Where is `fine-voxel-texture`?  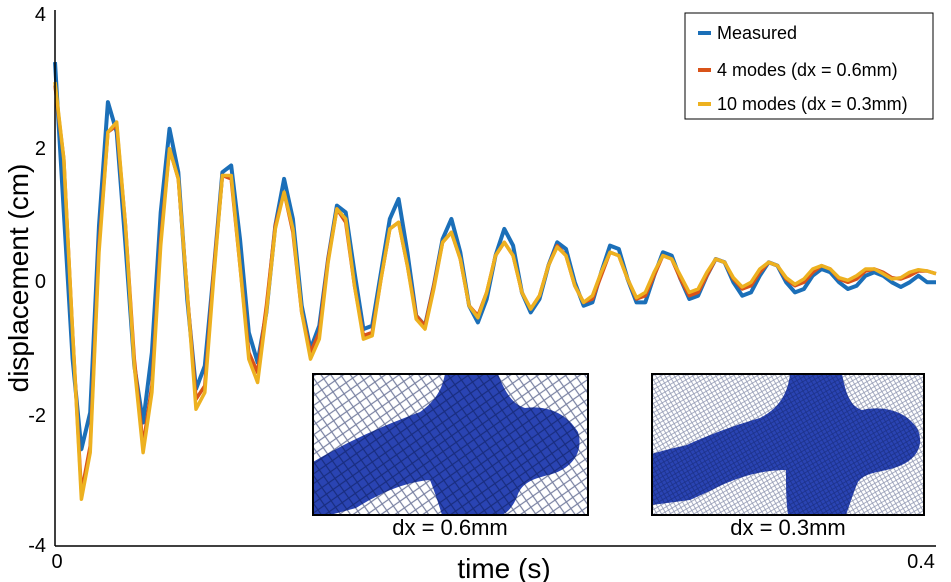
fine-voxel-texture is located at coordinates (788, 444).